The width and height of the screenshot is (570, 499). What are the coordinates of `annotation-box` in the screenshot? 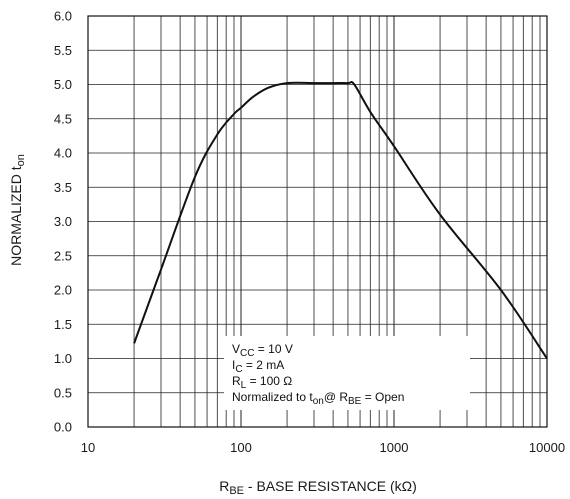 It's located at (347, 373).